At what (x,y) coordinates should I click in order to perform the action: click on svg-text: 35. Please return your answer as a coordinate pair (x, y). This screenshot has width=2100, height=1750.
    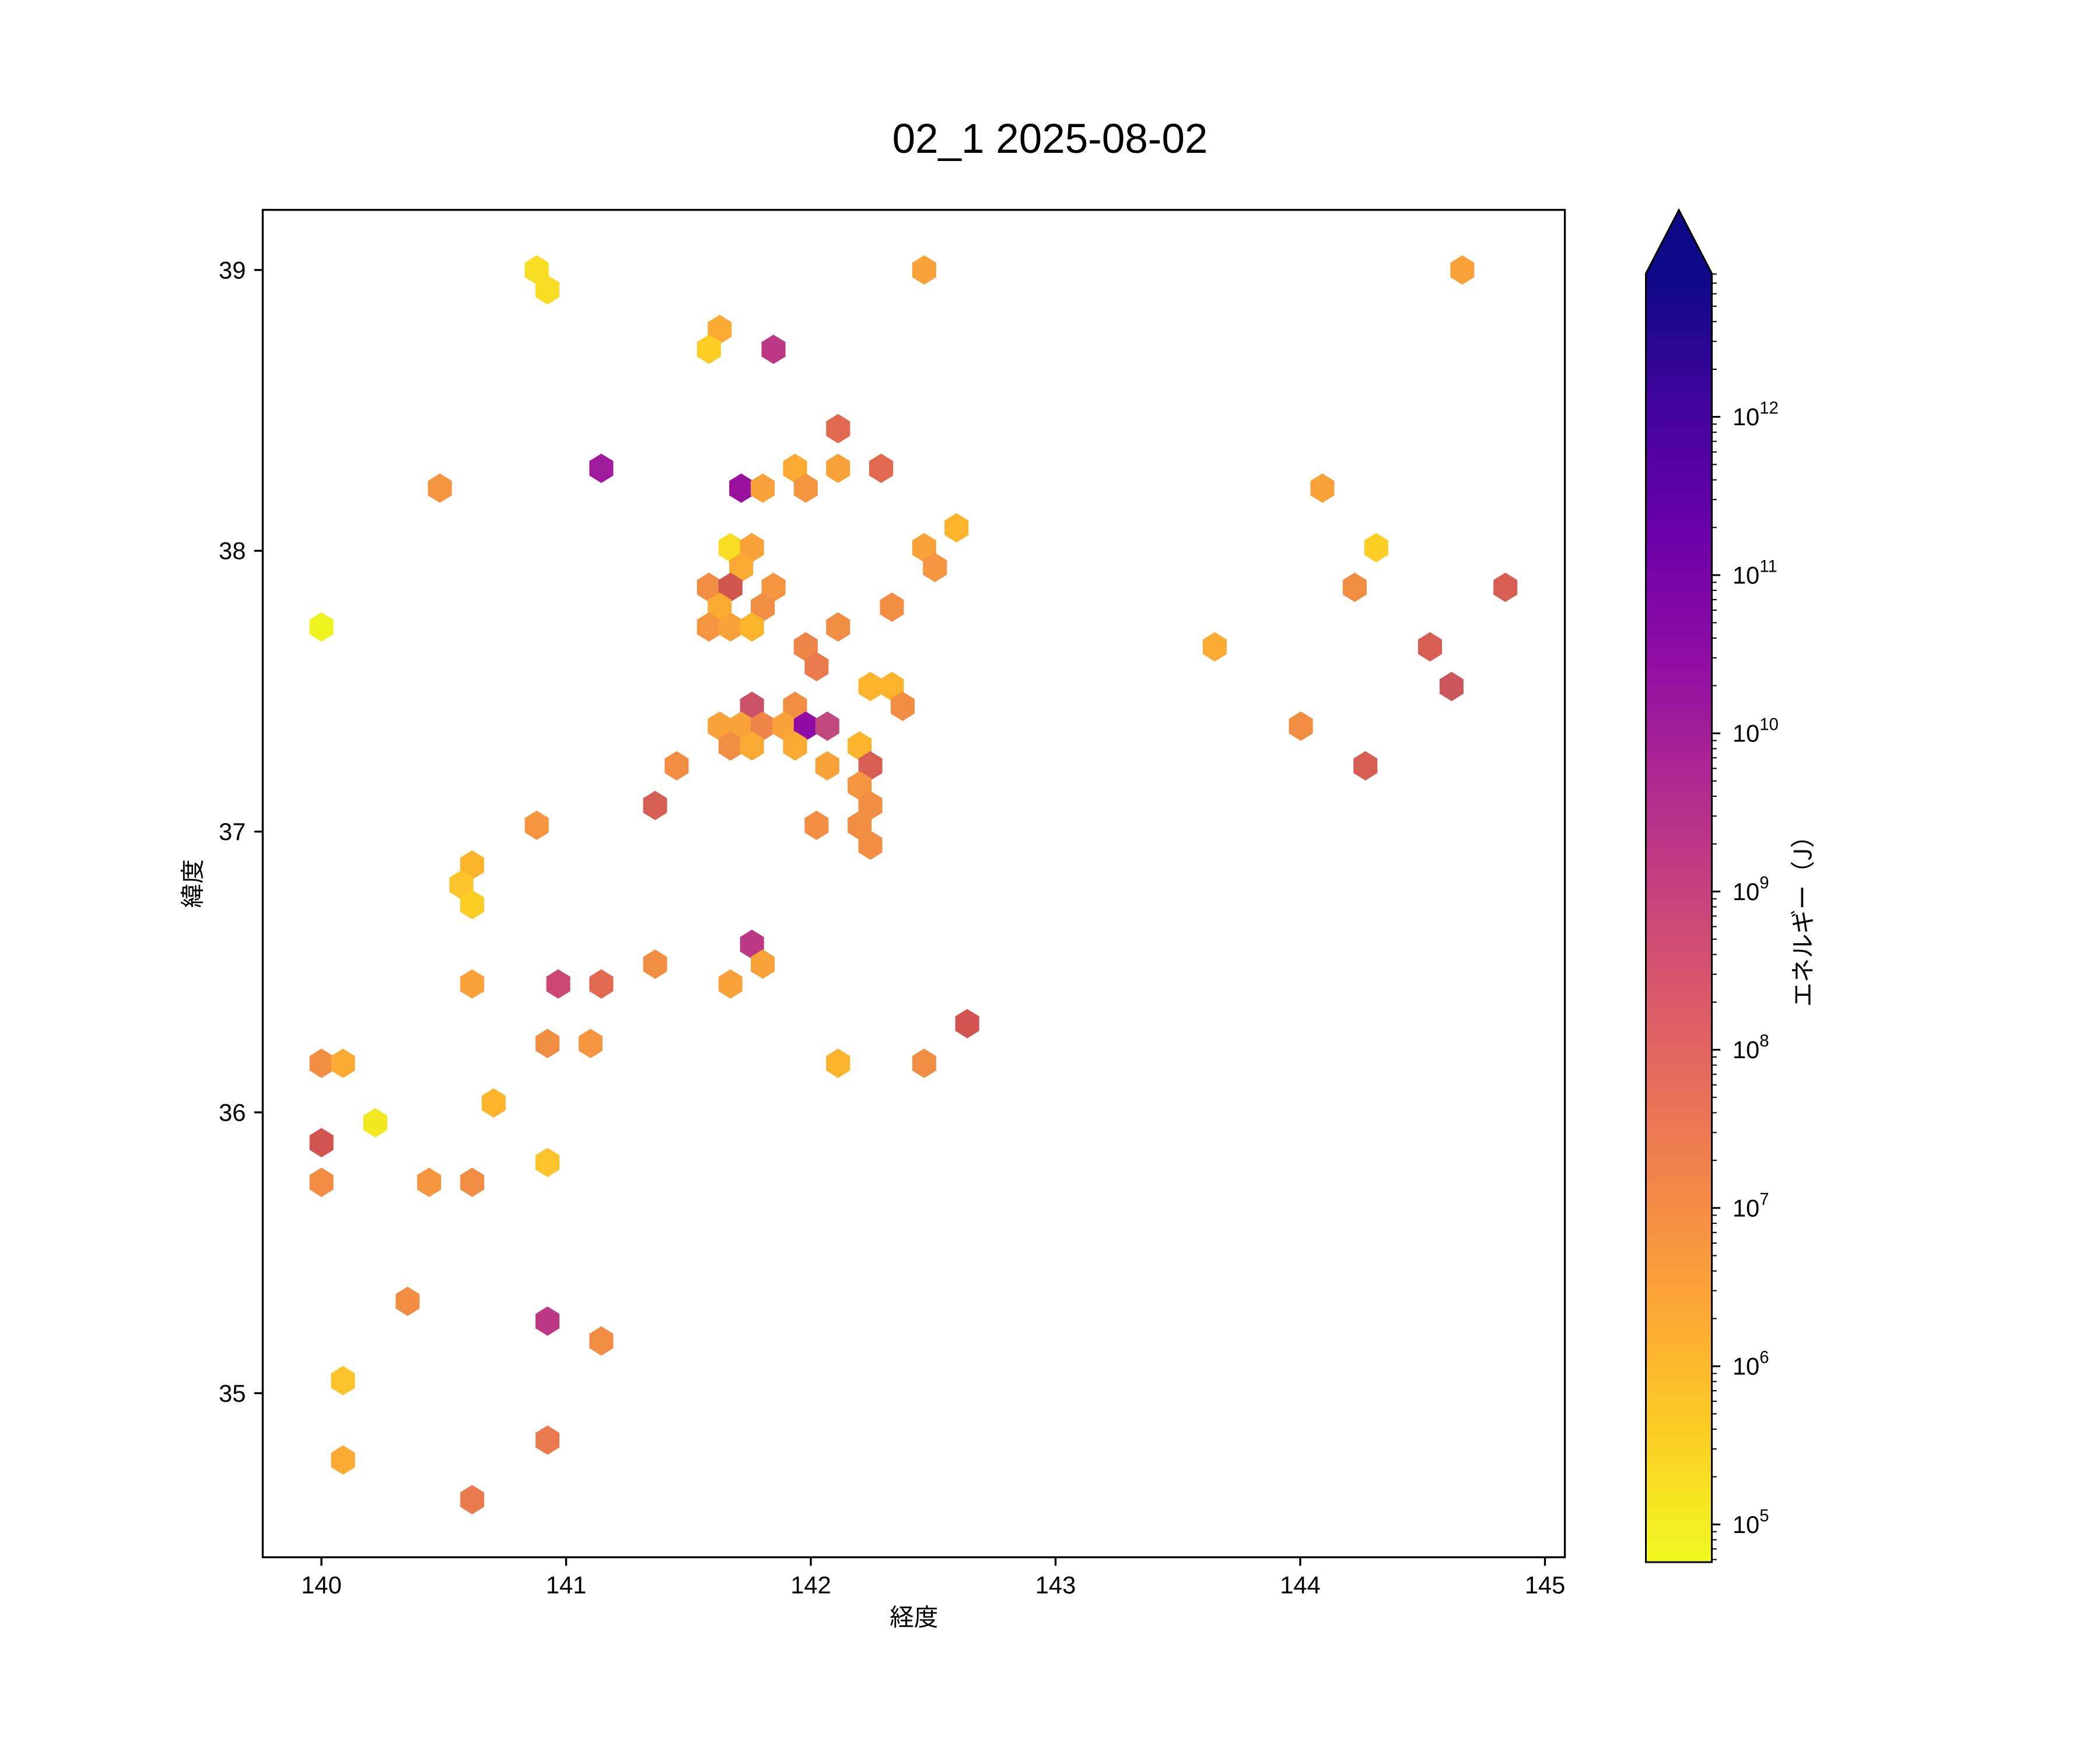
    Looking at the image, I should click on (232, 1393).